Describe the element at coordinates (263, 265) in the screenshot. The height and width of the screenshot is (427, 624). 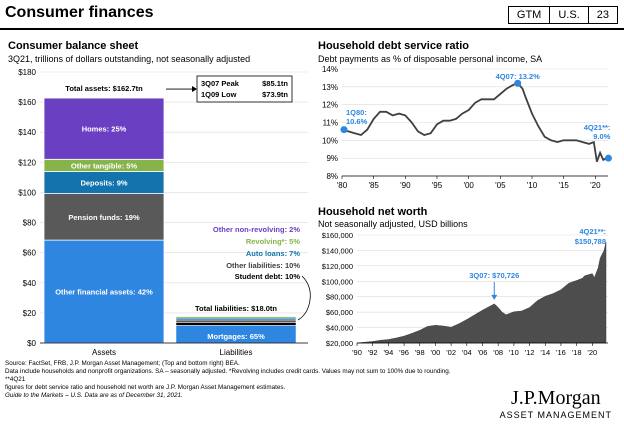
I see `liability-segment-label: Other liabilities: 10%` at that location.